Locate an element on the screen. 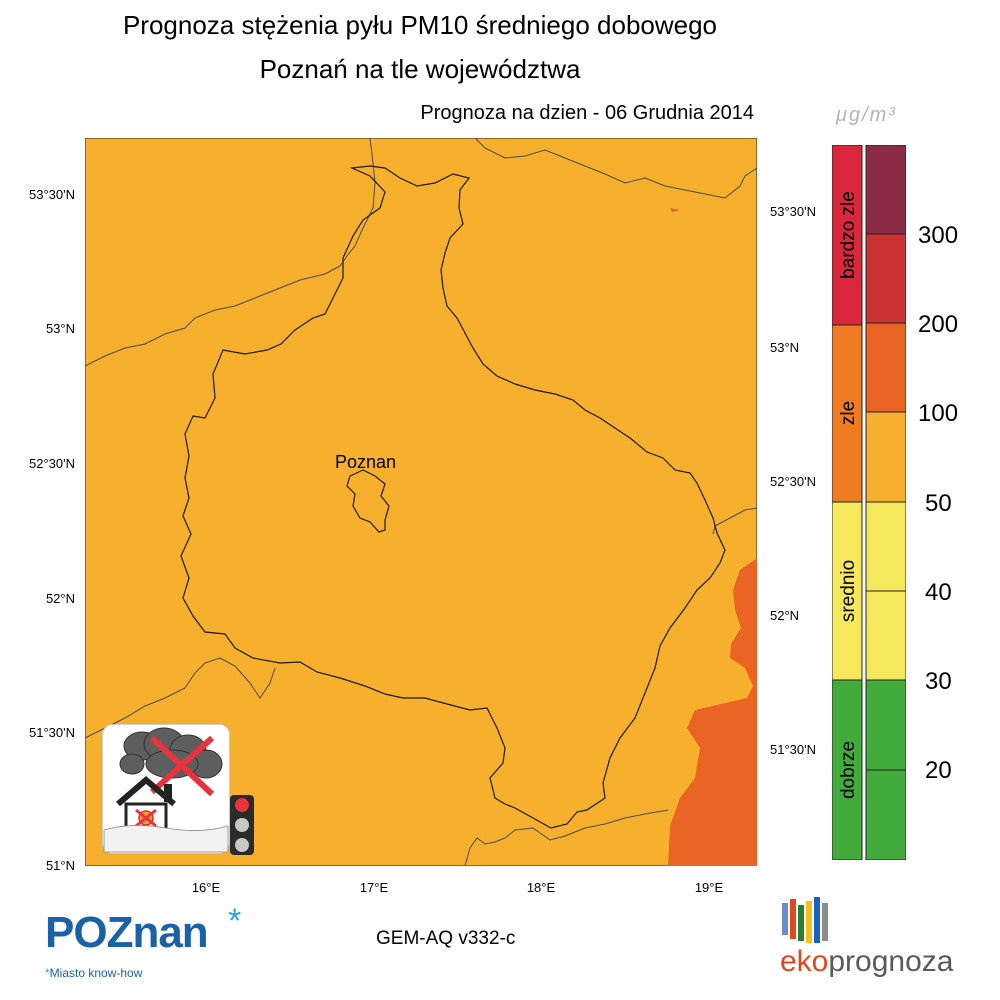 The image size is (1000, 1000). ekoprognoza-part1: eko is located at coordinates (804, 961).